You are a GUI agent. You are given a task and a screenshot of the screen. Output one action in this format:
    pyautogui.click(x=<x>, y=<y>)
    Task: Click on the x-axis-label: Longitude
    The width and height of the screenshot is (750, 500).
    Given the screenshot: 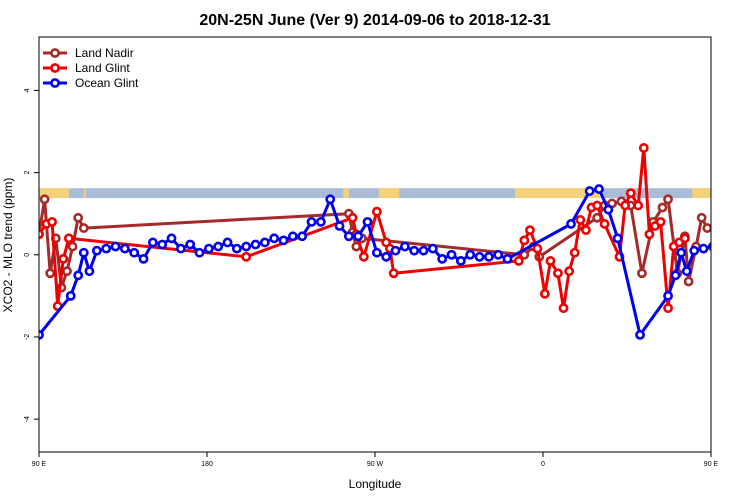 What is the action you would take?
    pyautogui.click(x=375, y=484)
    